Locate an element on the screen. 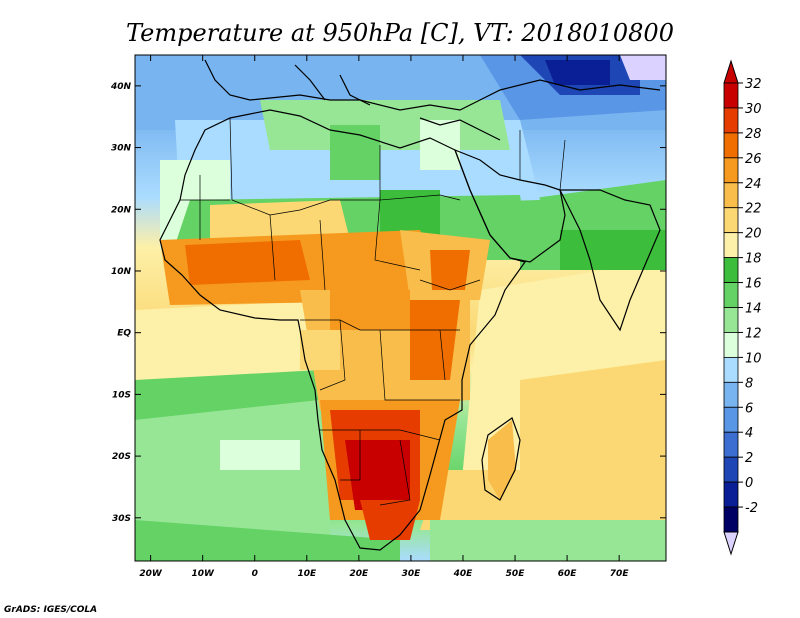 The width and height of the screenshot is (800, 618). lon-tick-label: 50E is located at coordinates (516, 574).